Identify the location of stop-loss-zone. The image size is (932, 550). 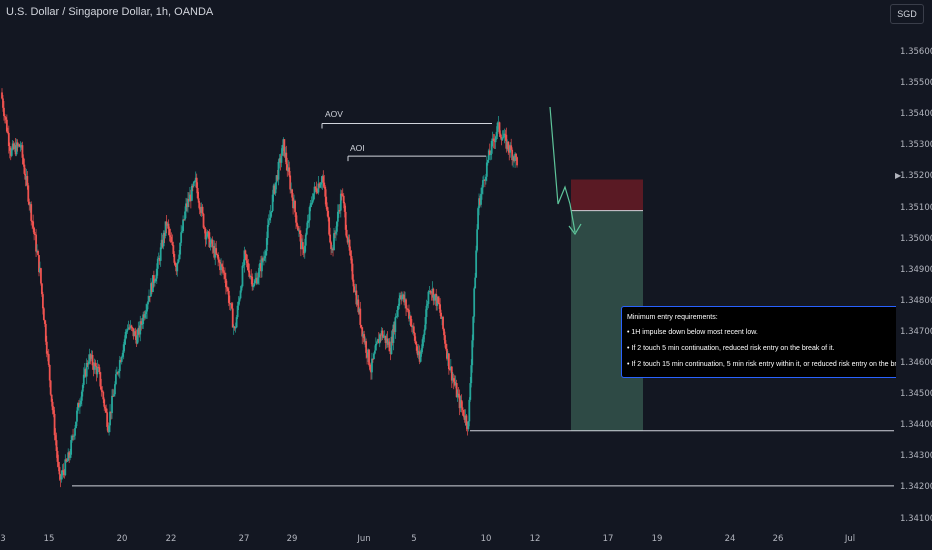
(607, 195).